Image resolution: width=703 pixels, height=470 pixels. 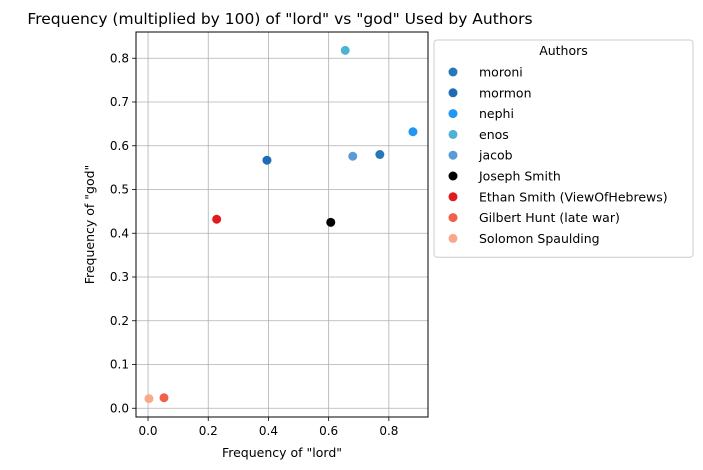 I want to click on legend-item: enos, so click(x=478, y=134).